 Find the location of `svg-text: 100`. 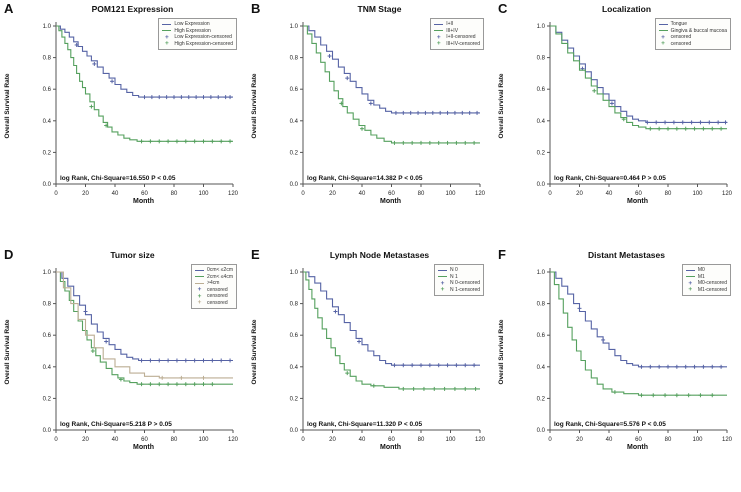

svg-text: 100 is located at coordinates (697, 440).